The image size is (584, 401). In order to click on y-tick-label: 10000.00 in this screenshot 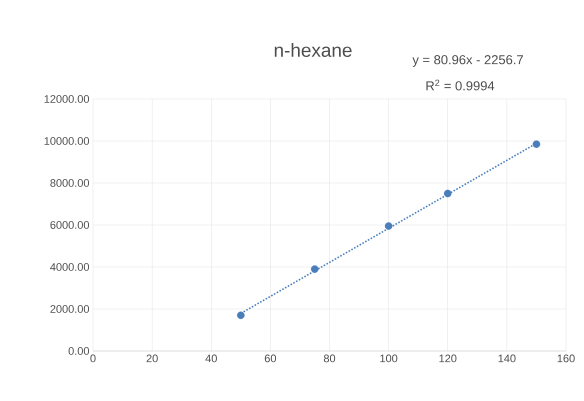, I will do `click(67, 141)`.